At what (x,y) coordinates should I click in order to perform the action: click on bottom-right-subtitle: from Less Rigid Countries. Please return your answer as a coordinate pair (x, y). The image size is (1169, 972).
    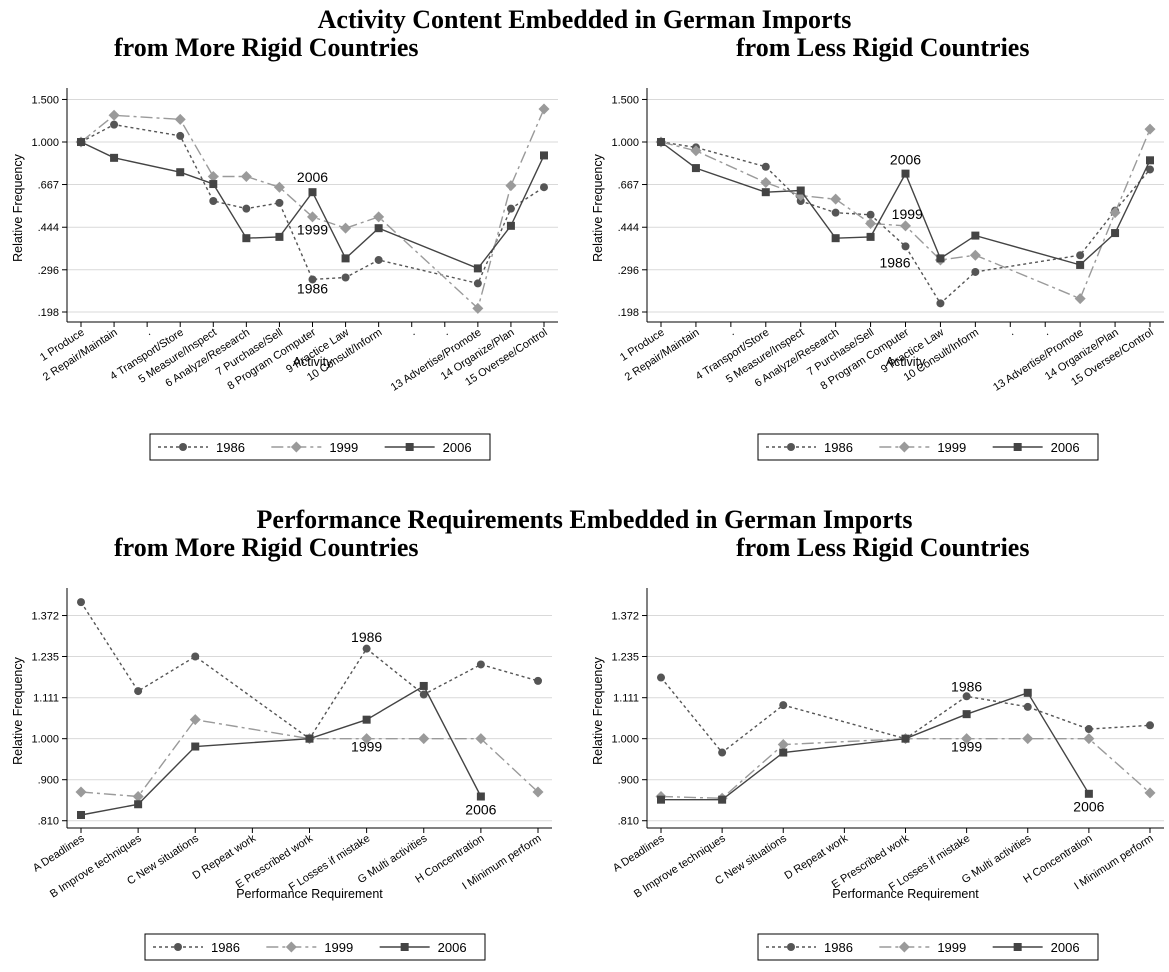
    Looking at the image, I should click on (883, 547).